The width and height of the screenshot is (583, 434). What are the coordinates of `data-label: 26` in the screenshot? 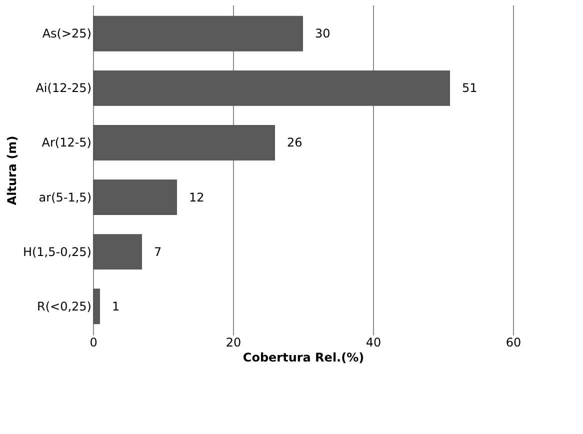 It's located at (294, 143).